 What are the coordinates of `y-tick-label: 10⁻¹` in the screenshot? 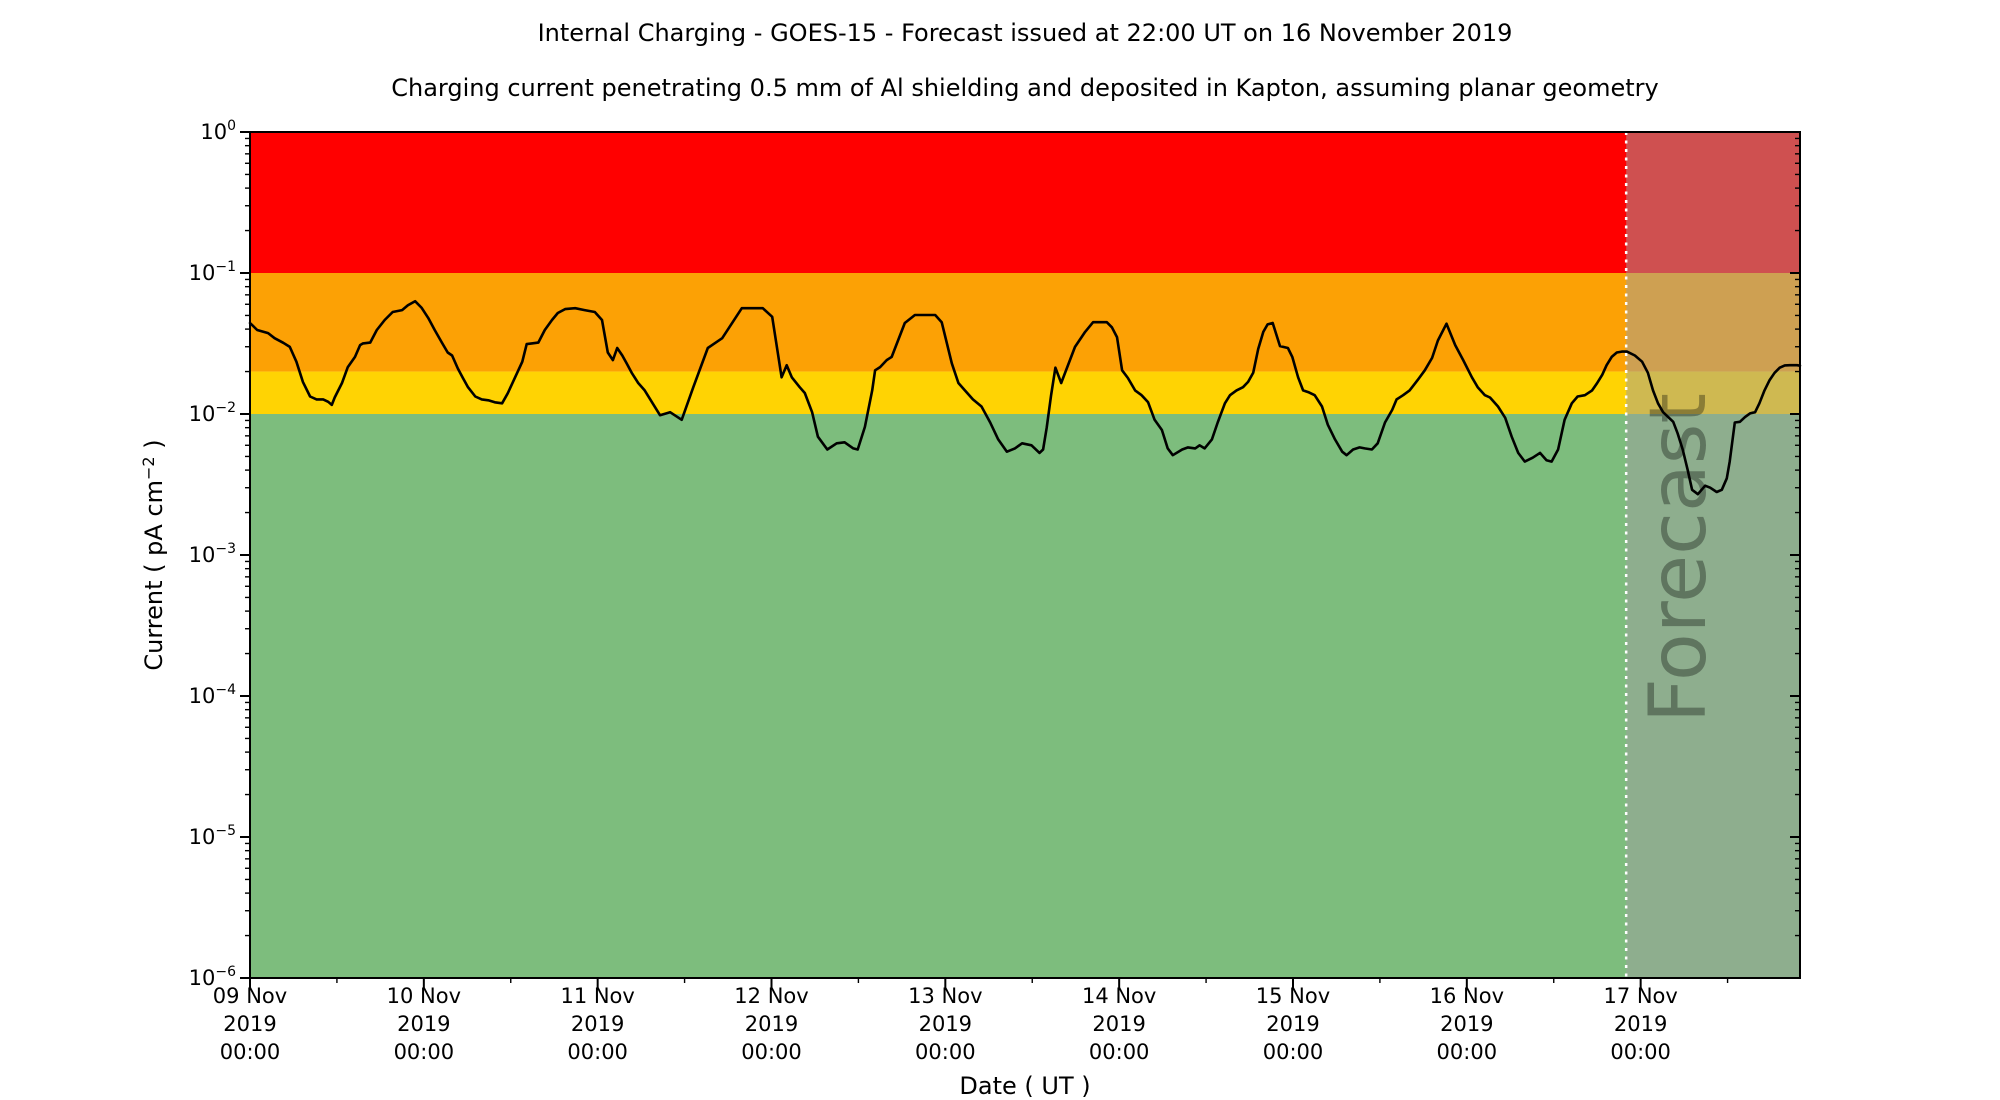 It's located at (212, 272).